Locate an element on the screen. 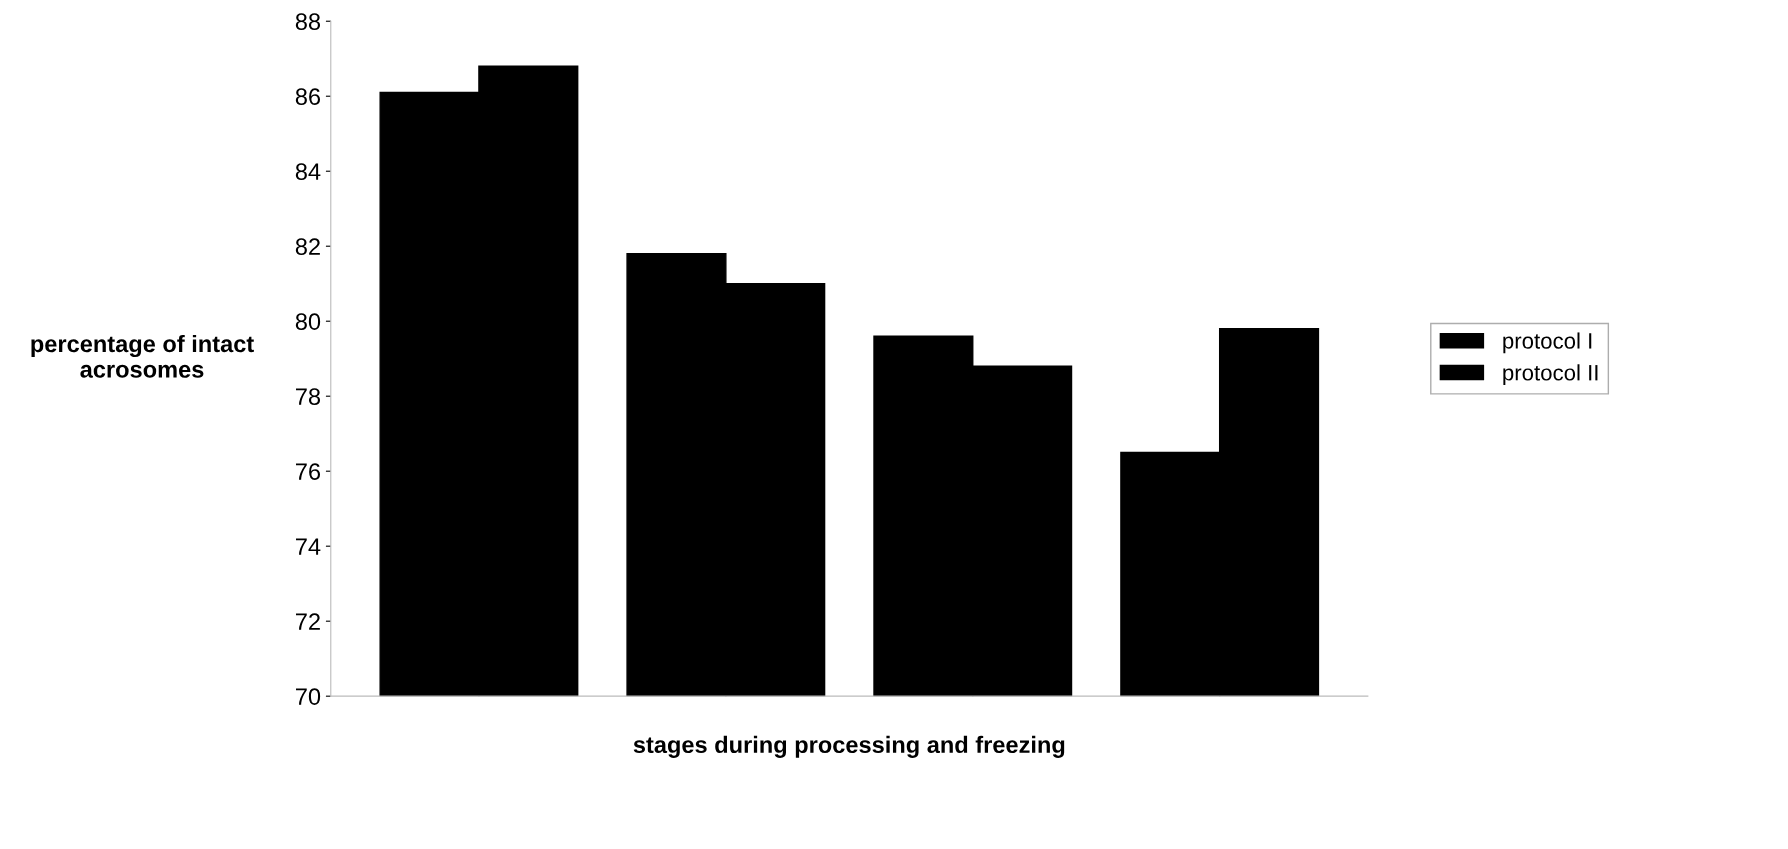 This screenshot has height=849, width=1788. y-tick-label: 82 is located at coordinates (307, 246).